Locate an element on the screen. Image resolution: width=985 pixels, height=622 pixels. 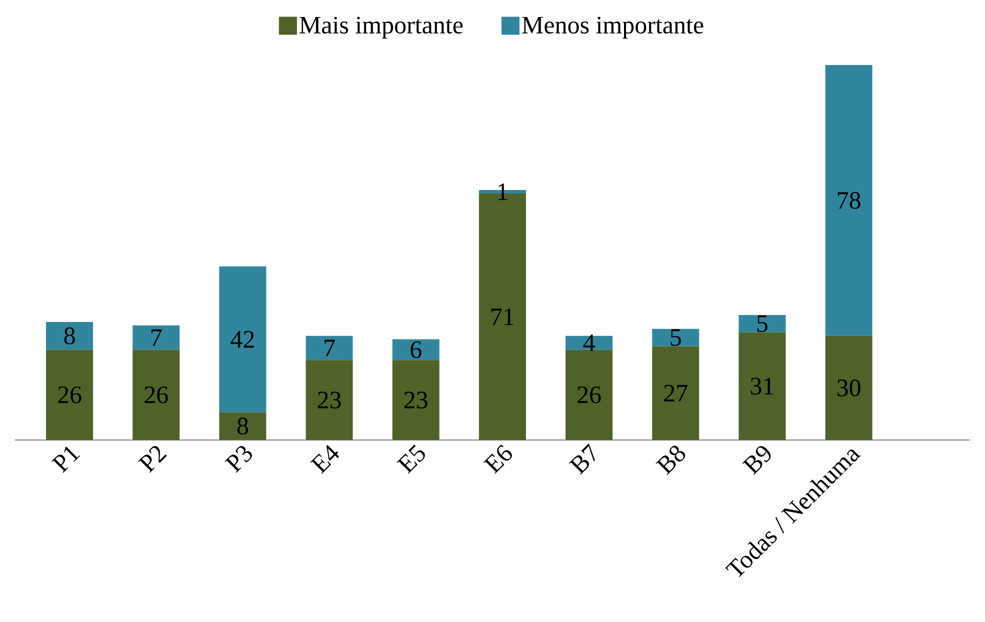
data-label: 42 is located at coordinates (242, 339).